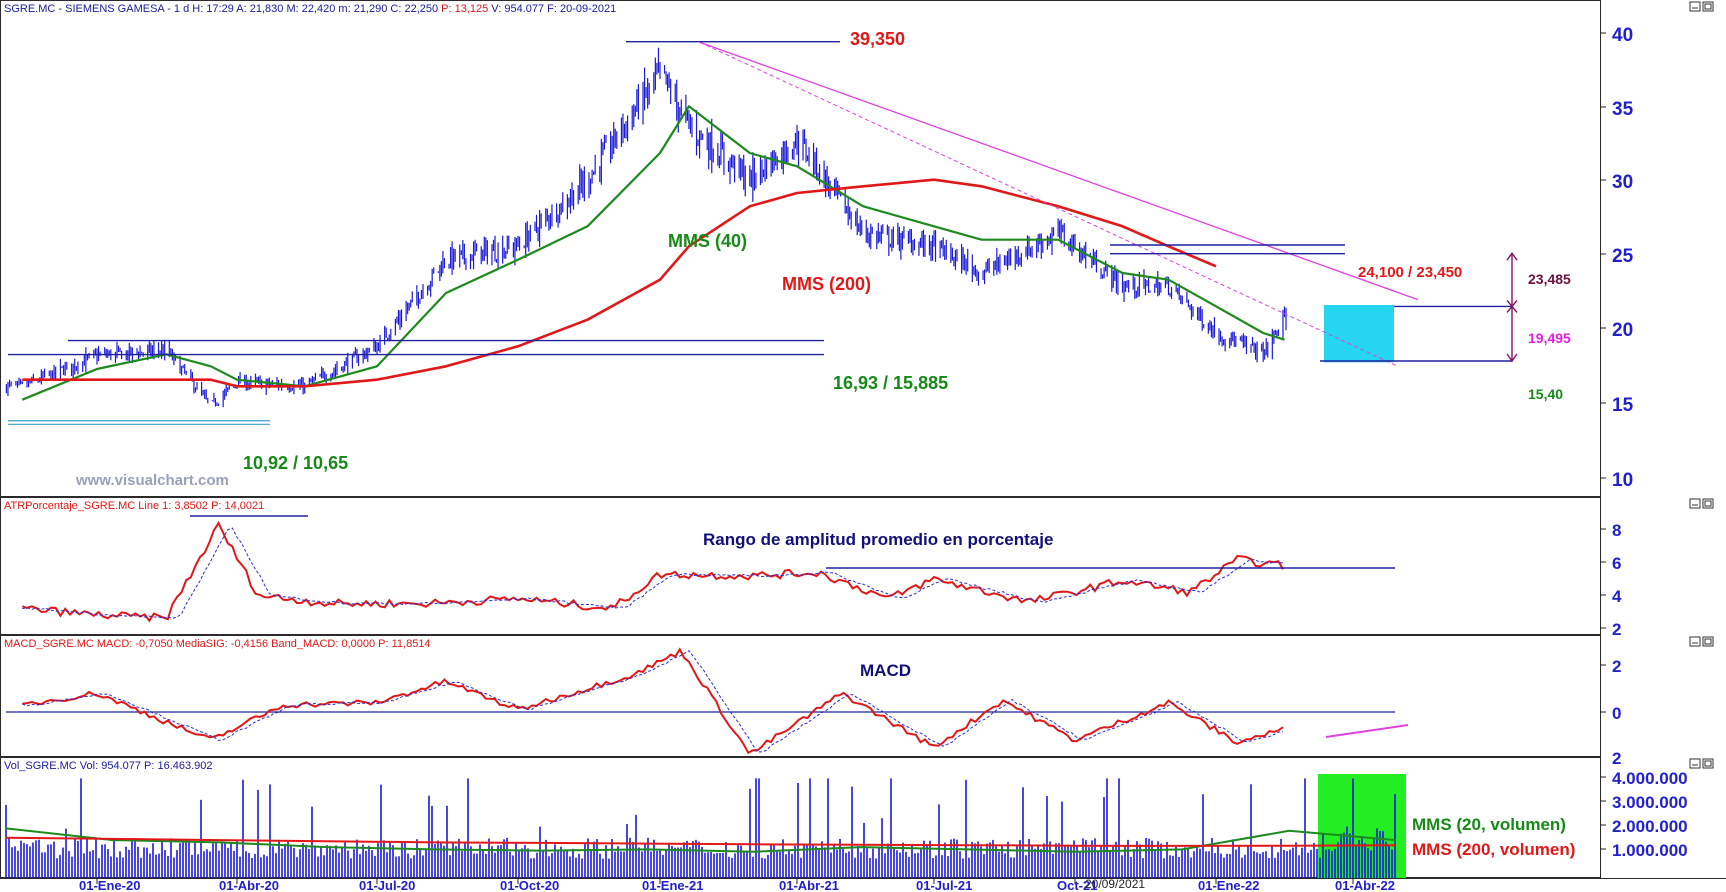  Describe the element at coordinates (1616, 758) in the screenshot. I see `macd-ytick-label-cut: 2` at that location.